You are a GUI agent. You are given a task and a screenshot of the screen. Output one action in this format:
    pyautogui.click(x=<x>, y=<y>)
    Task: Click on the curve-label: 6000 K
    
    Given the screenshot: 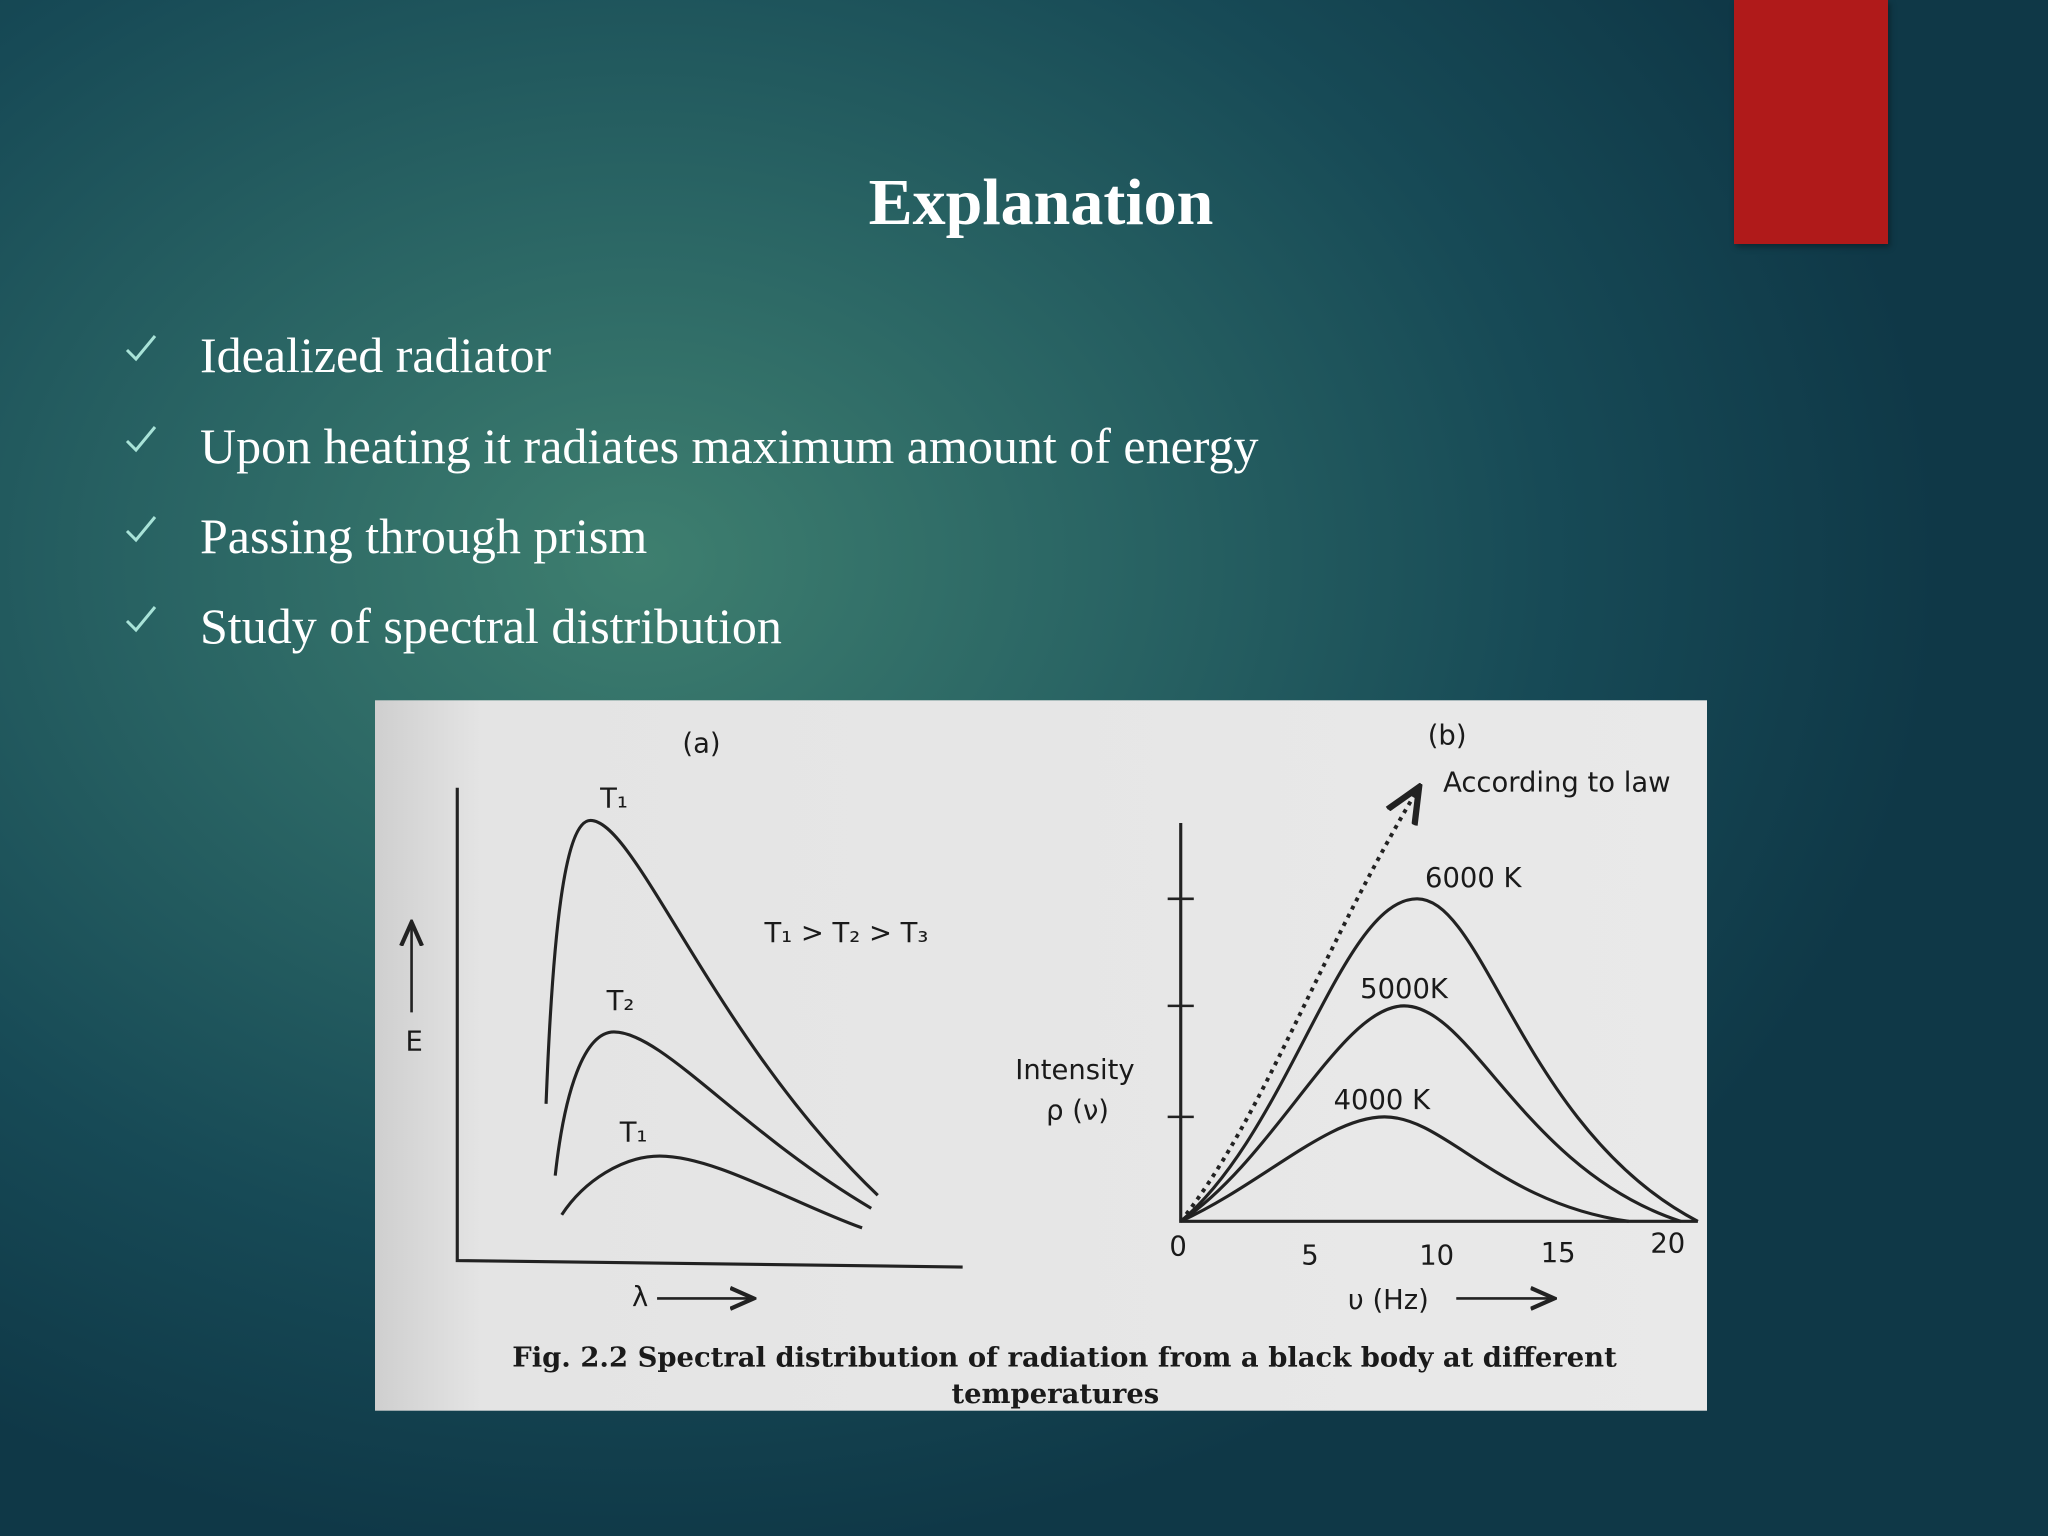 What is the action you would take?
    pyautogui.click(x=1473, y=878)
    